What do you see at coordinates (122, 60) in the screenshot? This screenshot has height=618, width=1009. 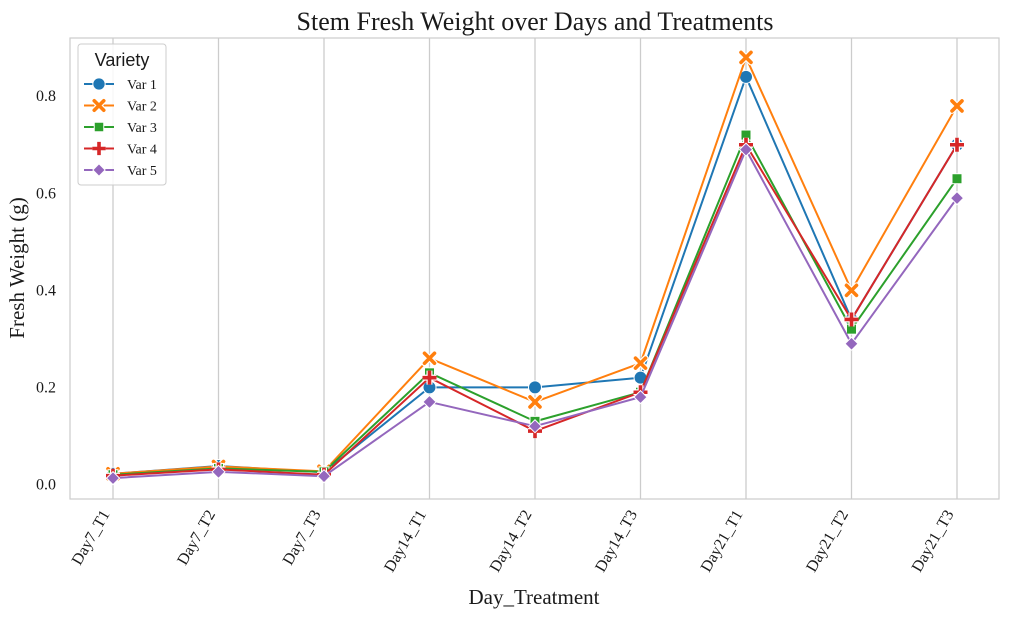 I see `legend-title: Variety` at bounding box center [122, 60].